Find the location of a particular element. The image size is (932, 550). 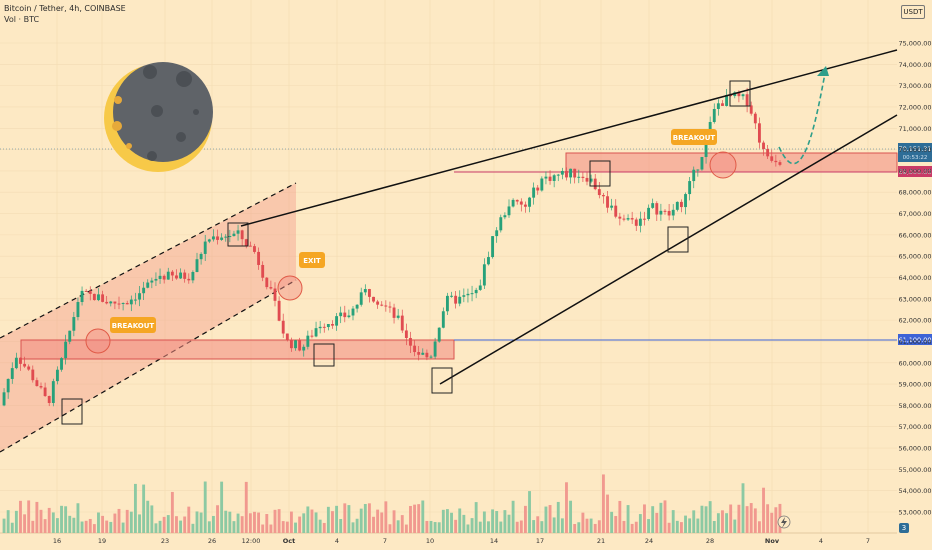

breakout-label-text: BREAKOUT is located at coordinates (133, 326).